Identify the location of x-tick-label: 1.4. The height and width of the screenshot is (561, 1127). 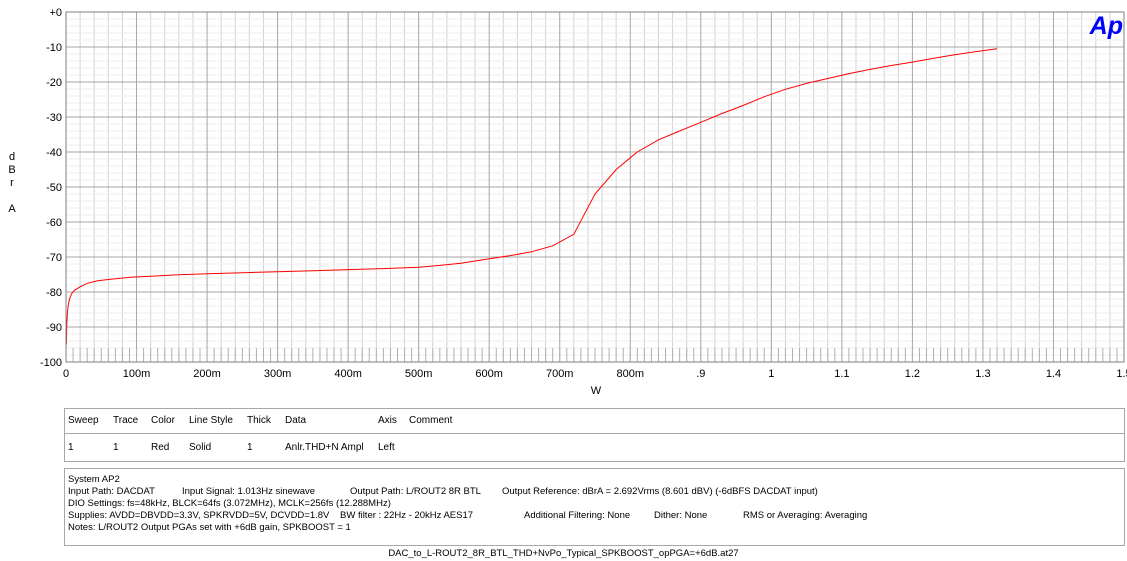
(1053, 374).